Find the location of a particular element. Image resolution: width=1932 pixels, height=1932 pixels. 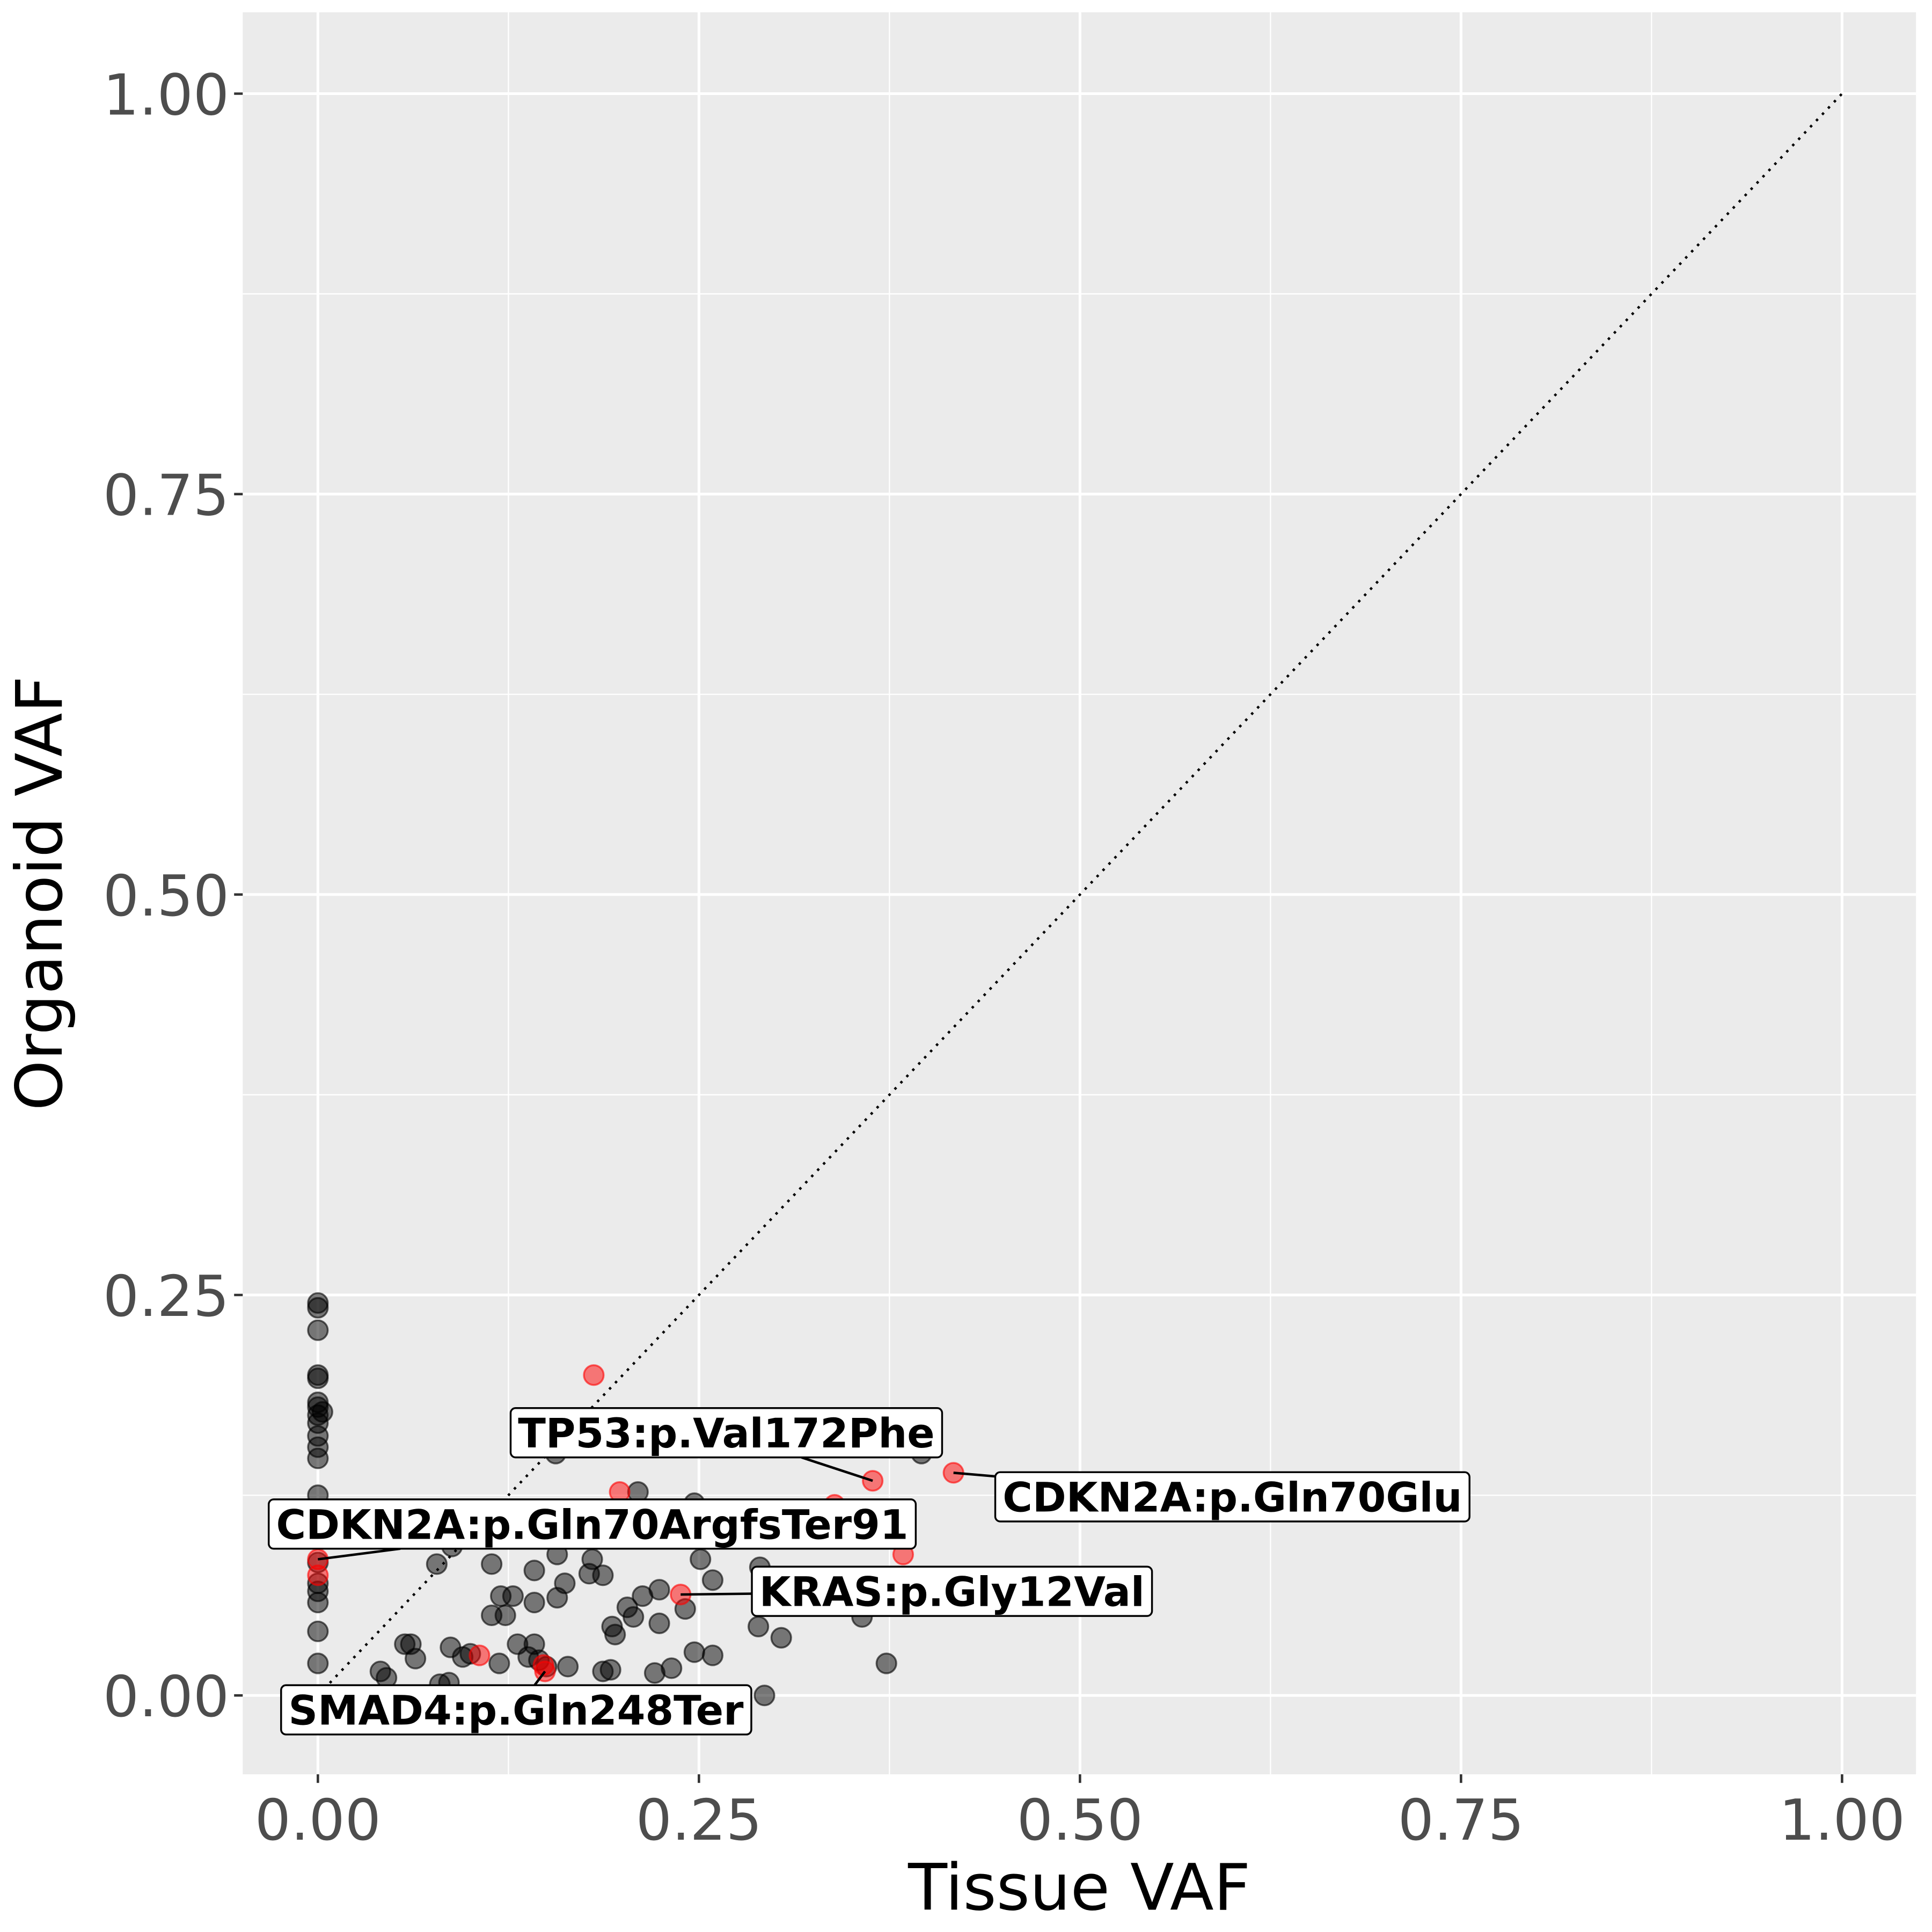

annotation-text: CDKN2A:p.Gln70ArgfsTer91 is located at coordinates (592, 1524).